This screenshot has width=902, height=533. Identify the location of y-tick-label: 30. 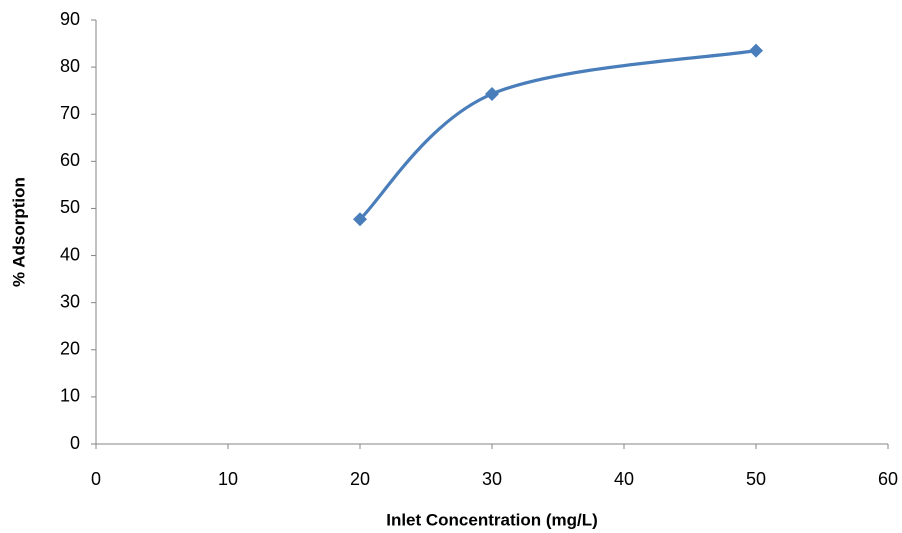
(70, 301).